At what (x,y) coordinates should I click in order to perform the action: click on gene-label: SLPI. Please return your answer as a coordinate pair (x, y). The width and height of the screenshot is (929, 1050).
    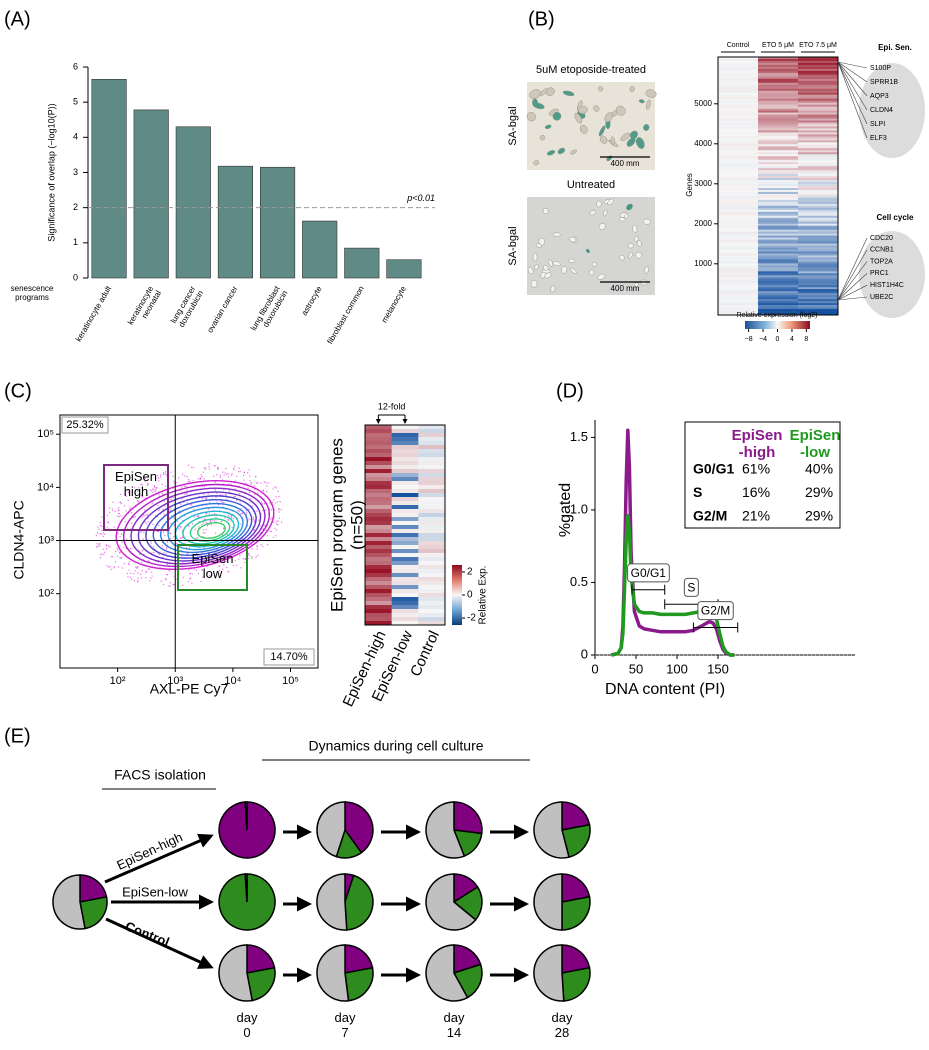
    Looking at the image, I should click on (877, 124).